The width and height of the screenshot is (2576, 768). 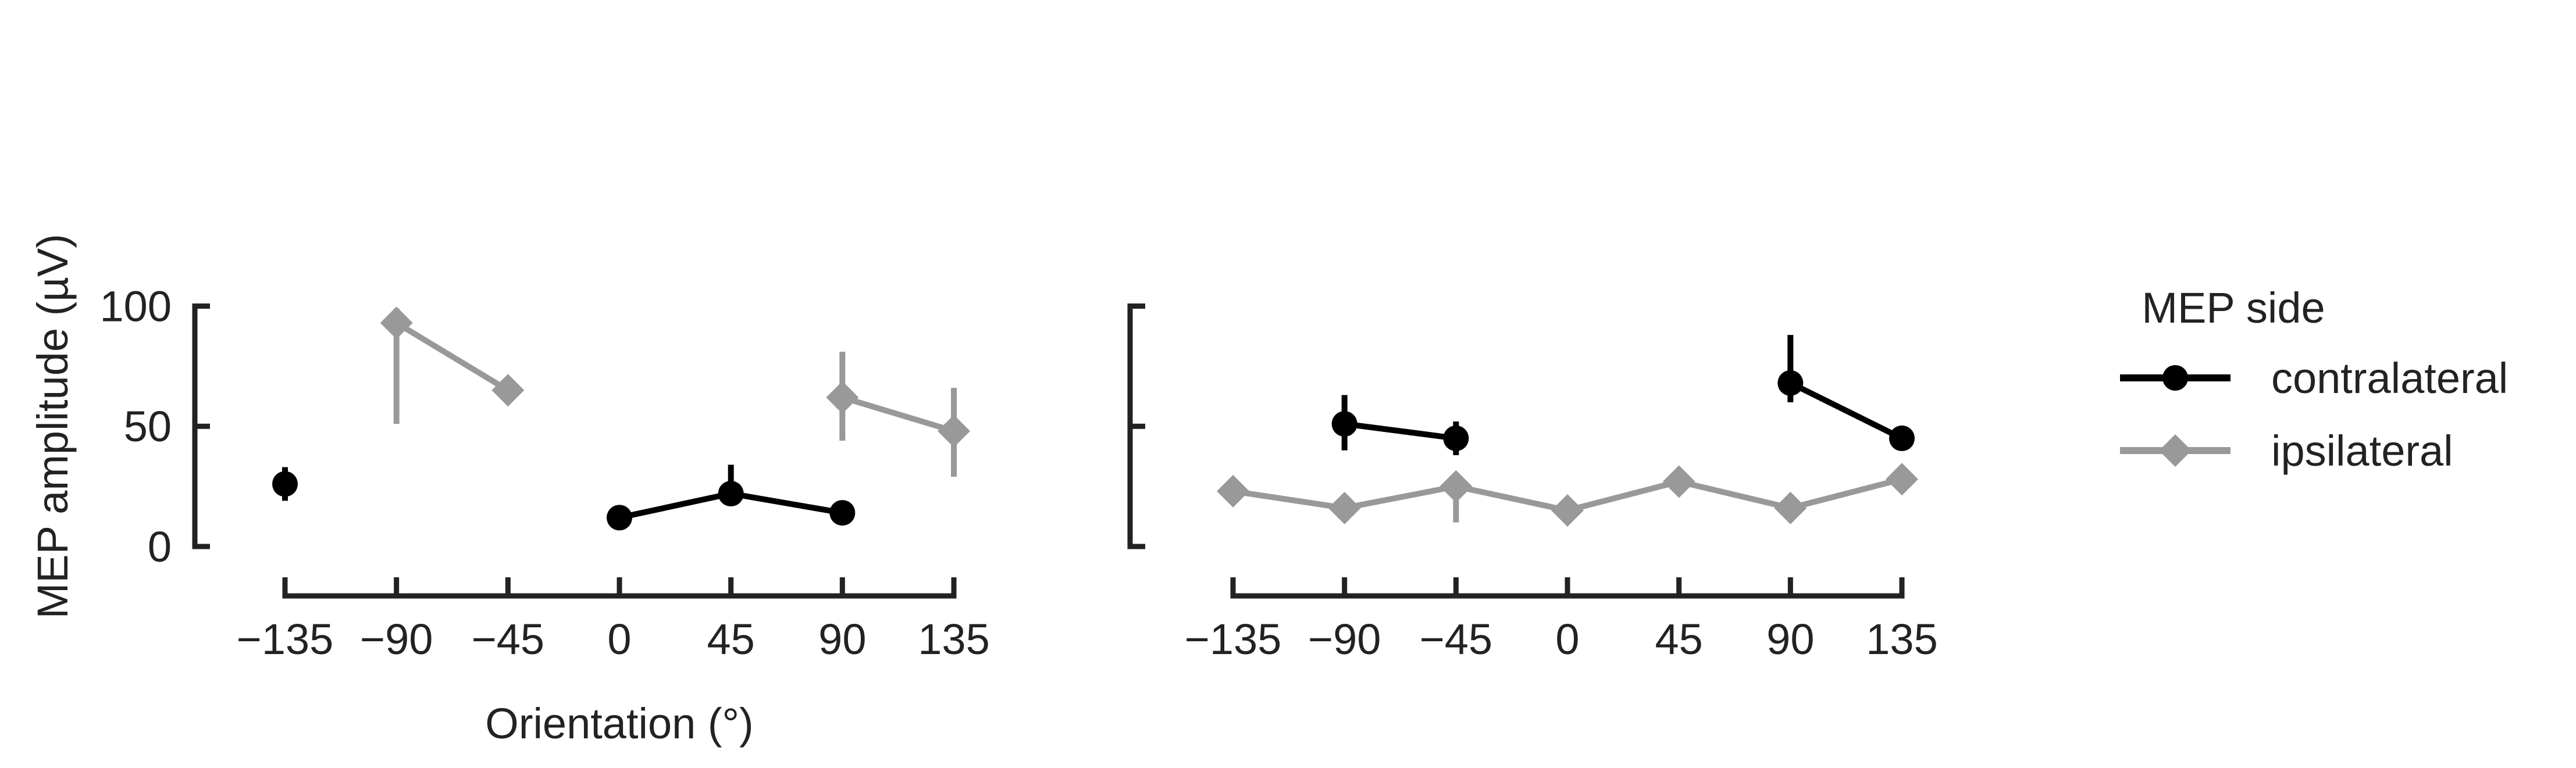 I want to click on legend-title: MEP side, so click(x=2233, y=308).